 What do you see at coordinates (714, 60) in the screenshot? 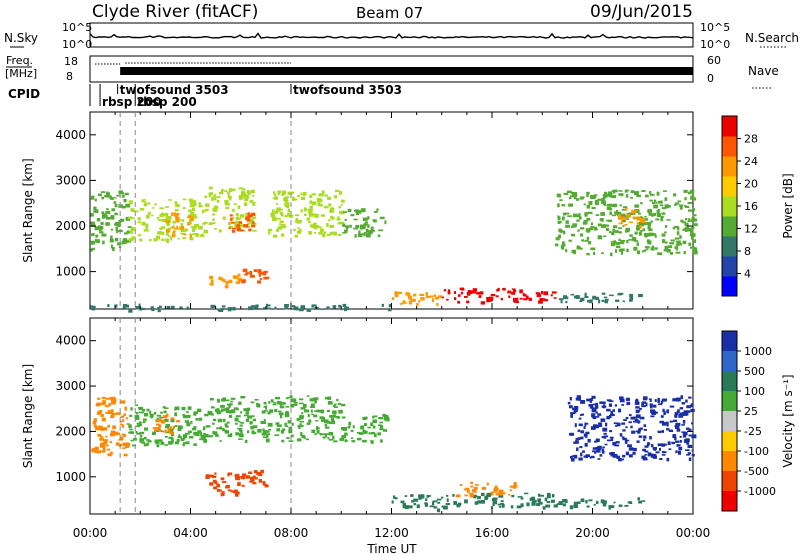
I see `nave-tick-high: 60` at bounding box center [714, 60].